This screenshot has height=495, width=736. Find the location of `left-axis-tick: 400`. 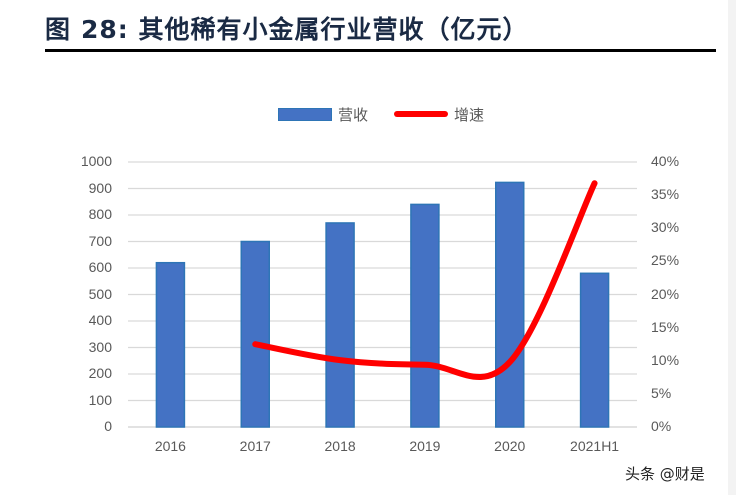

left-axis-tick: 400 is located at coordinates (100, 320).